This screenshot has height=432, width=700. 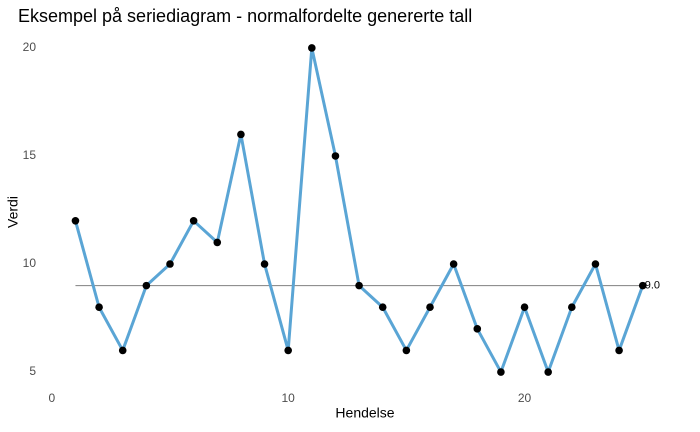 What do you see at coordinates (364, 413) in the screenshot?
I see `x-axis-label: Hendelse` at bounding box center [364, 413].